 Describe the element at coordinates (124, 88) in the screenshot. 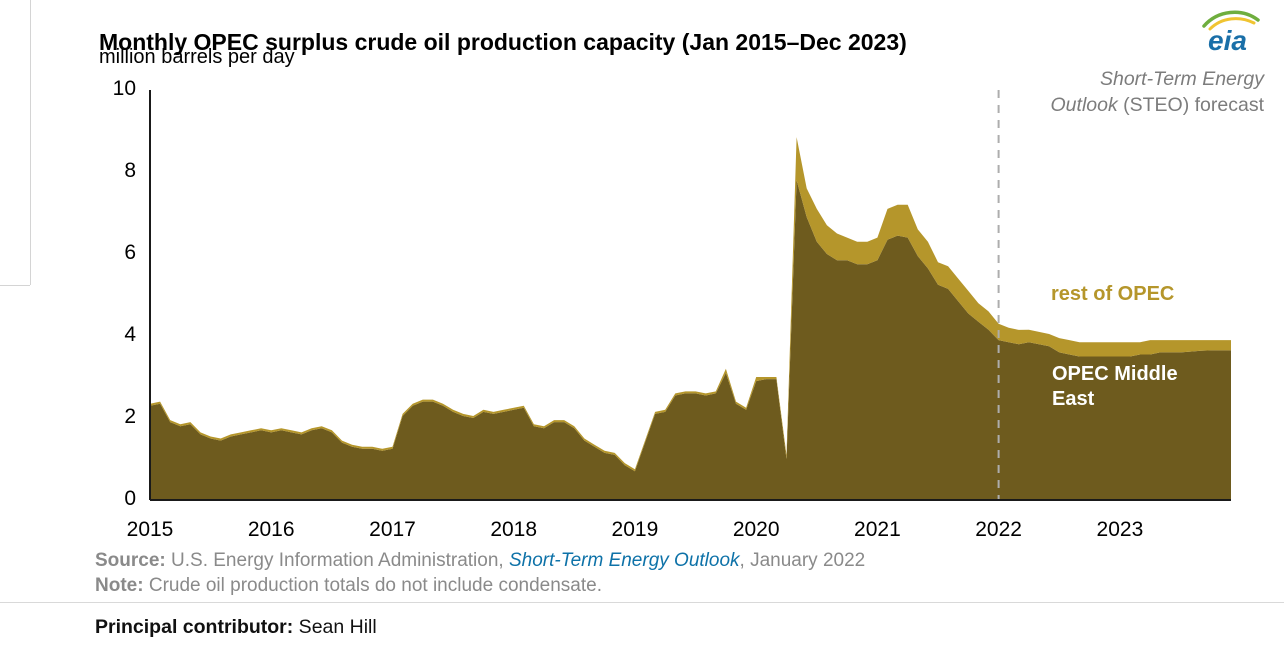

I see `y-axis-tick-label: 10` at that location.